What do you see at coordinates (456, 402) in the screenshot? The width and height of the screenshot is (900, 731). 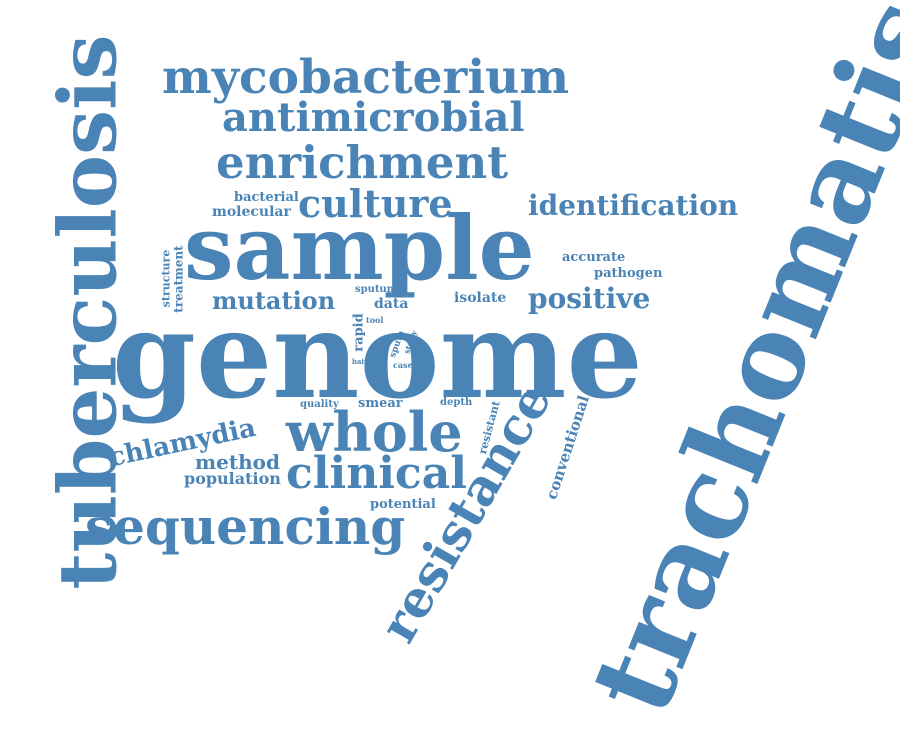 I see `word-depth: depth` at bounding box center [456, 402].